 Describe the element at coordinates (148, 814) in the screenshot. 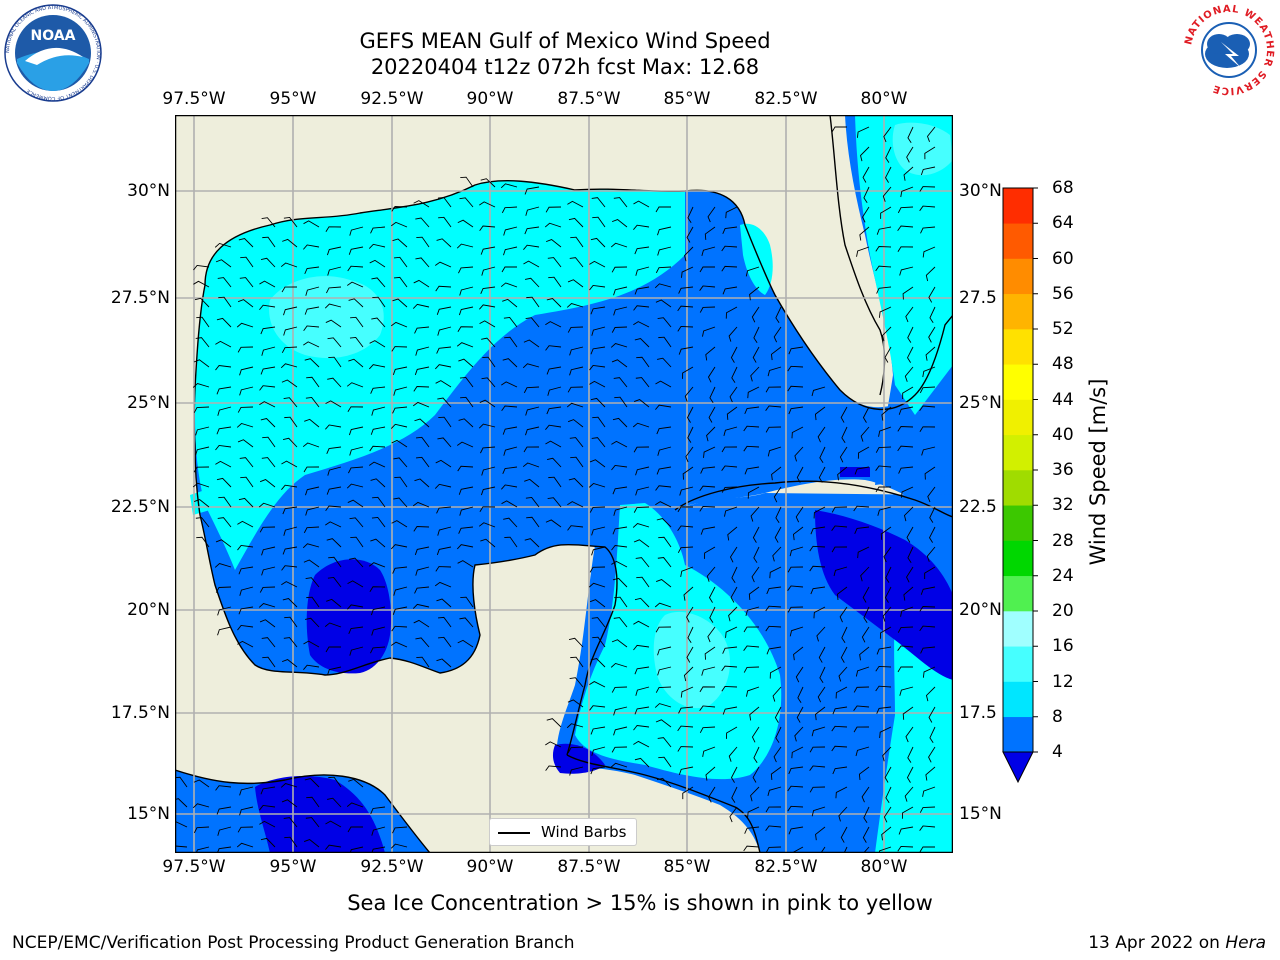

I see `lat-label-left: 15°N` at that location.